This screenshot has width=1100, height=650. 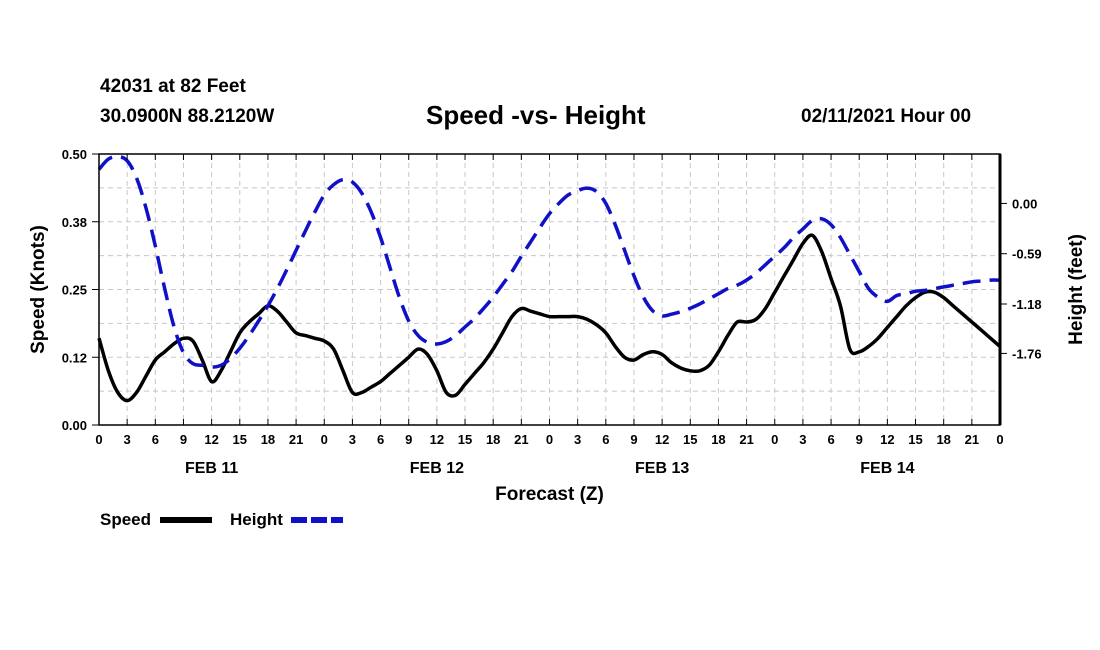 I want to click on x-day-label: FEB 11, so click(x=211, y=468).